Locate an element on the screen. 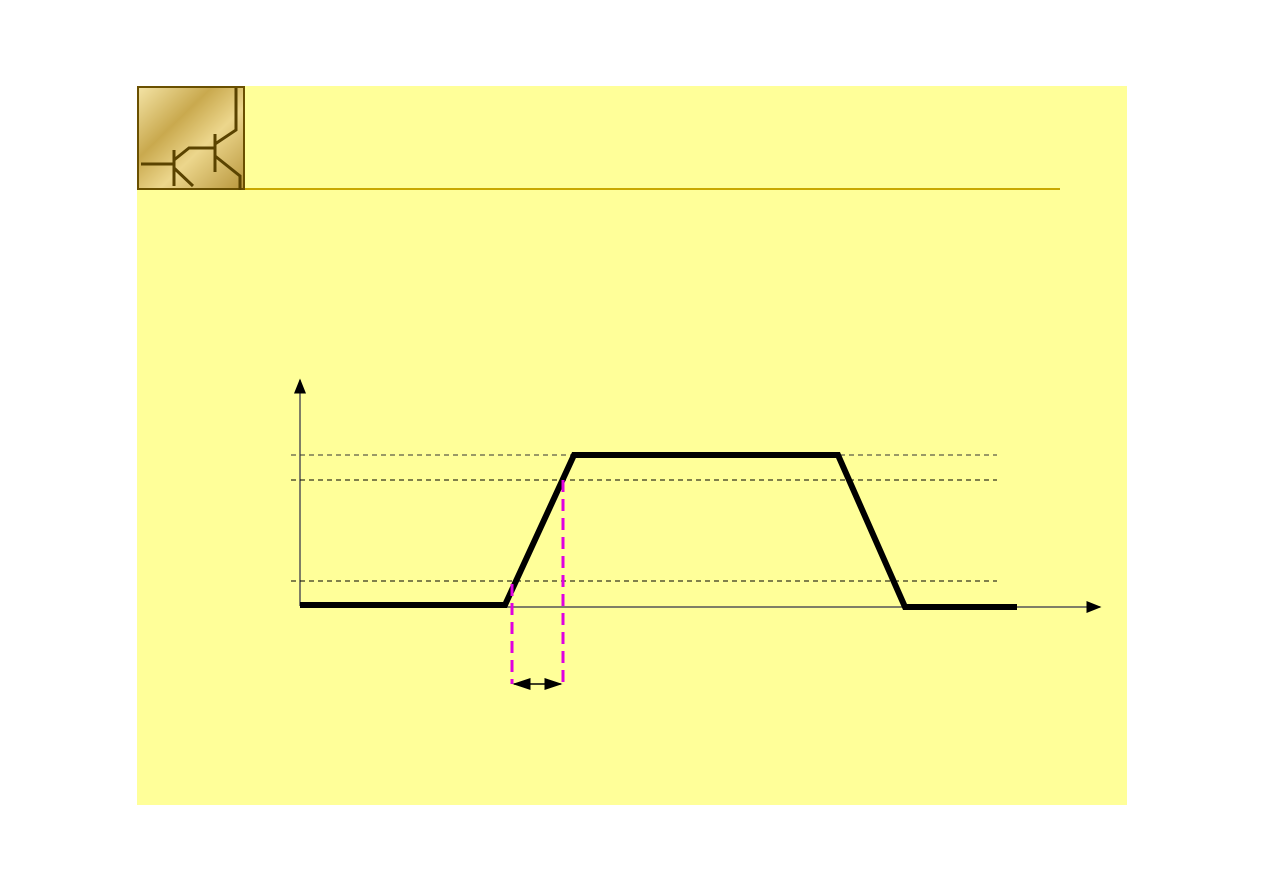  pulse-waveform is located at coordinates (658, 531).